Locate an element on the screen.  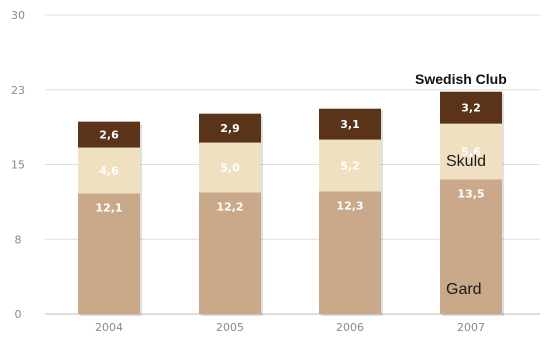
x-tick-labels: 2004 2005 2006 2007 is located at coordinates (290, 327).